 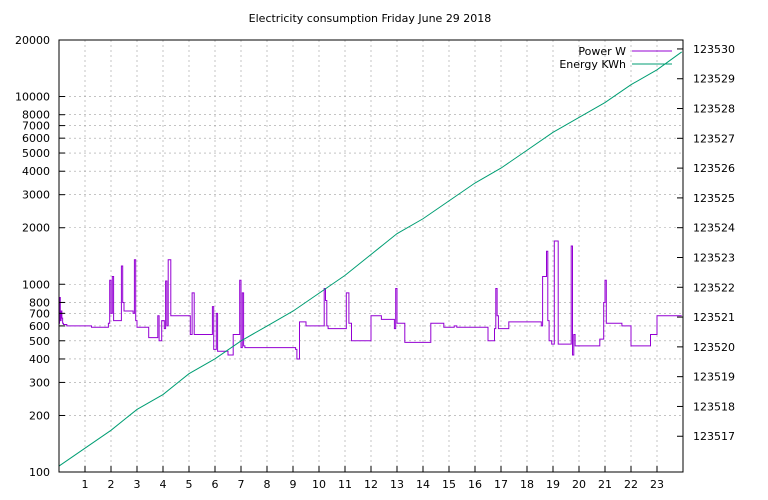 What do you see at coordinates (714, 317) in the screenshot?
I see `y2-tick-label: 123521` at bounding box center [714, 317].